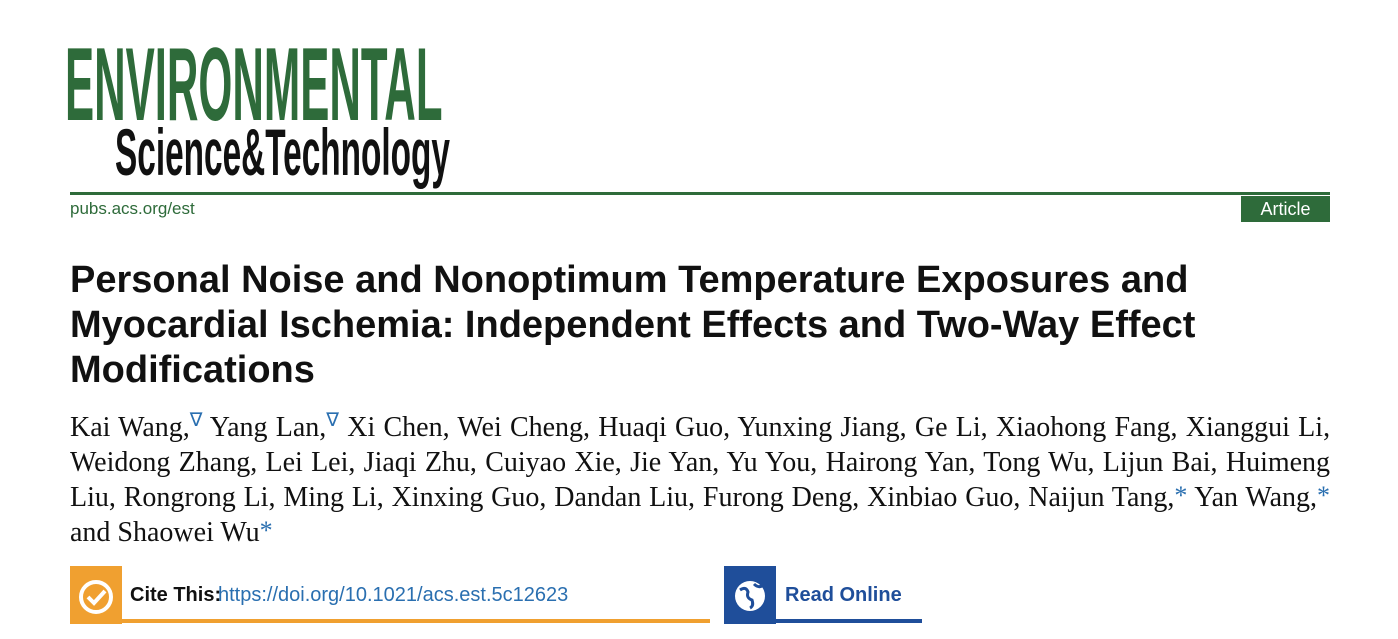  What do you see at coordinates (900, 462) in the screenshot?
I see `author-name: Hairong Yan,` at bounding box center [900, 462].